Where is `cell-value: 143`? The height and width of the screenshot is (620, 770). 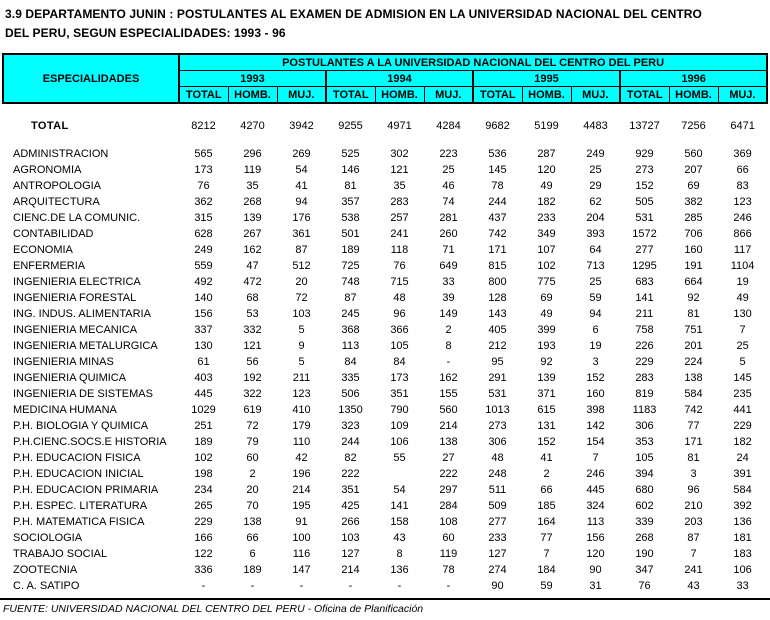
cell-value: 143 is located at coordinates (497, 314).